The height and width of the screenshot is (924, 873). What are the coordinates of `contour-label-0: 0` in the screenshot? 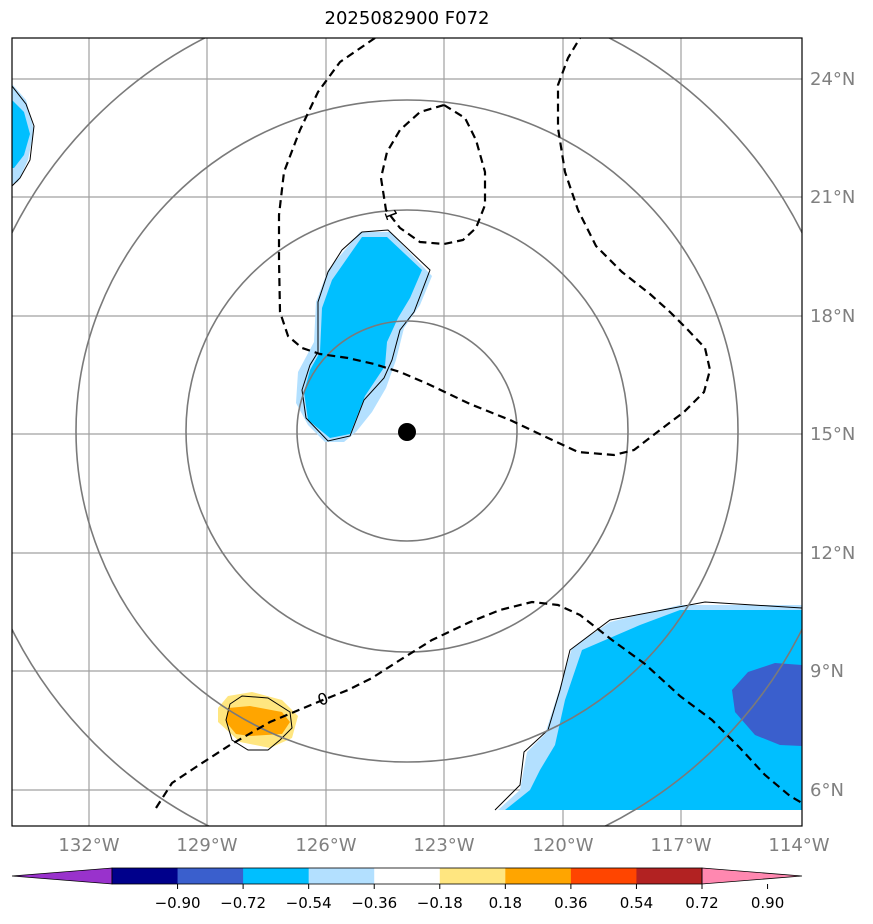 It's located at (323, 698).